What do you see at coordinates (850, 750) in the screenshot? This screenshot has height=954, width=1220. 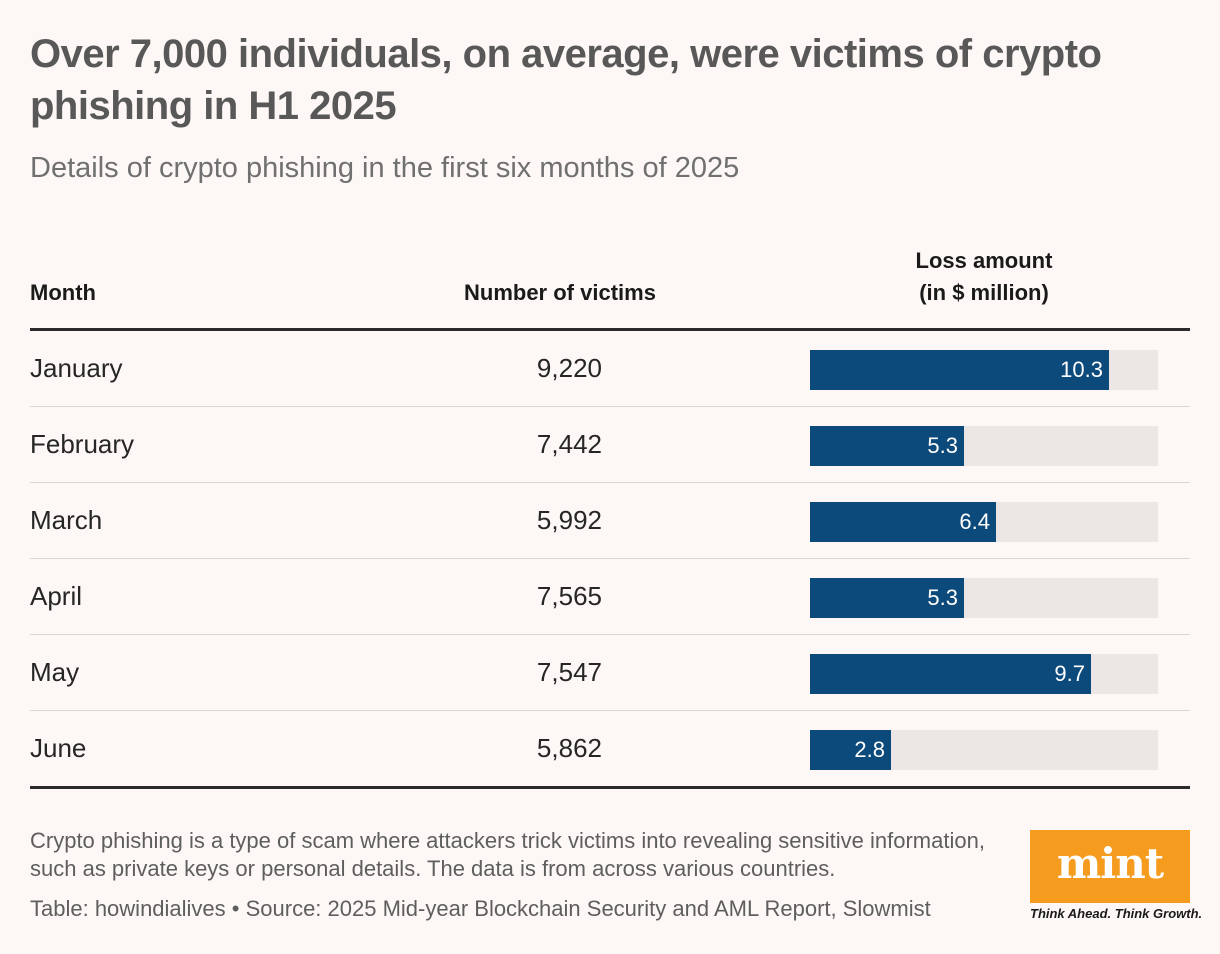 I see `loss-bar: 2.8` at bounding box center [850, 750].